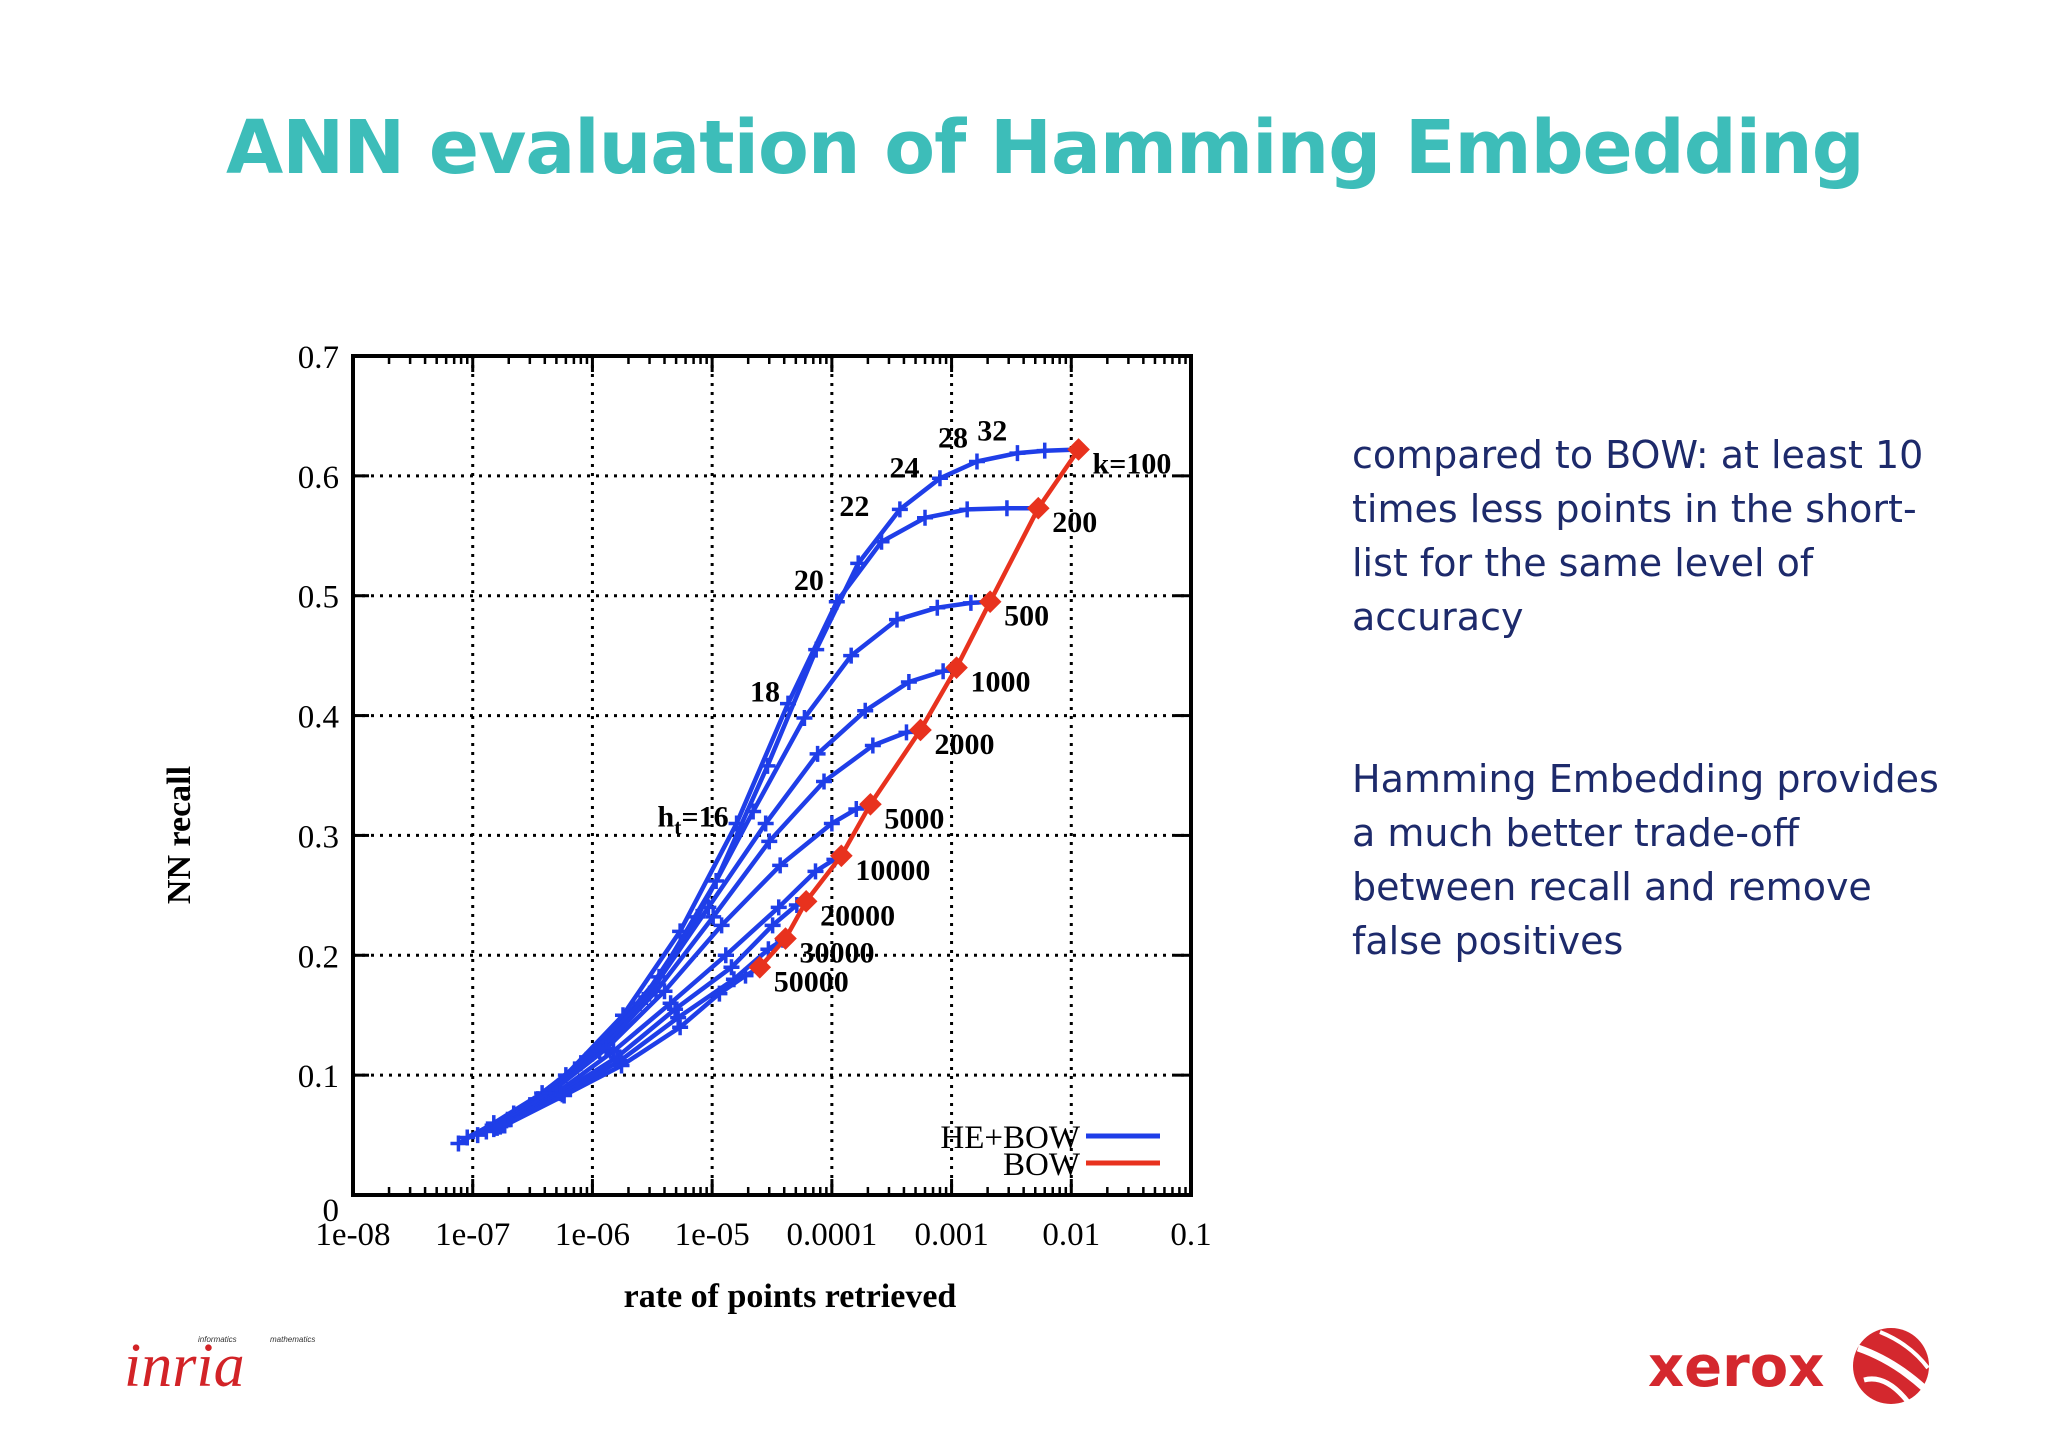 This screenshot has height=1447, width=2048. Describe the element at coordinates (292, 1339) in the screenshot. I see `inria-small-right: mathematics` at that location.